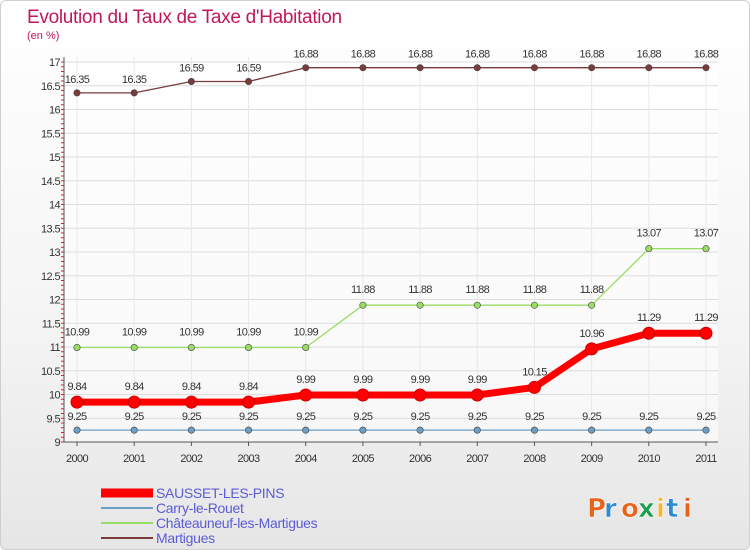 This screenshot has width=750, height=550. Describe the element at coordinates (50, 182) in the screenshot. I see `y-tick-label: 14.5` at that location.